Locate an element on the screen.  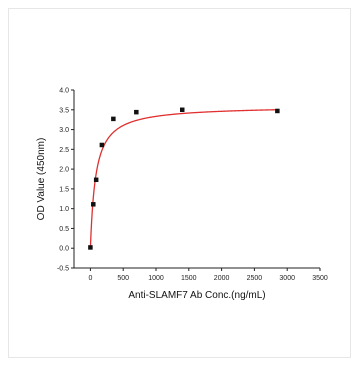
y-tick-label: 2.5 is located at coordinates (64, 150).